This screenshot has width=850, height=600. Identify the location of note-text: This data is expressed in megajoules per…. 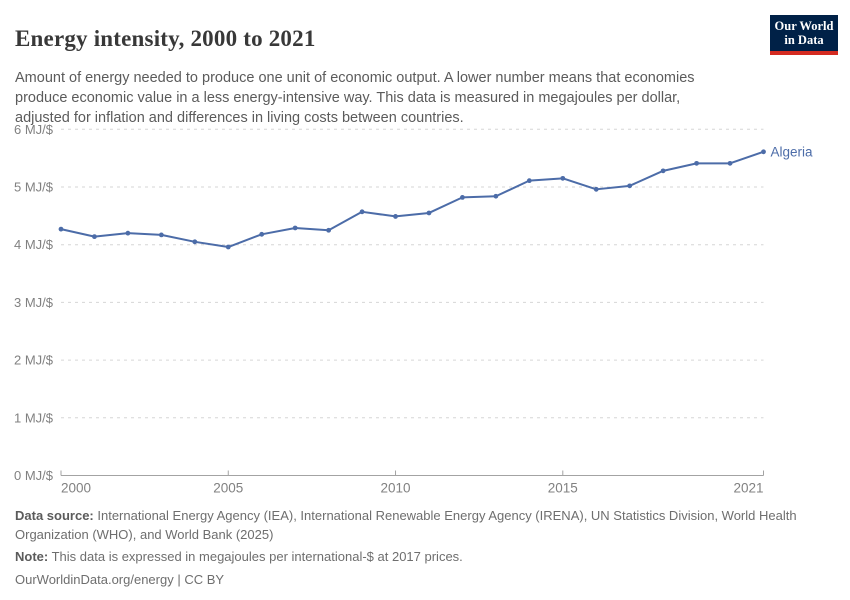
(257, 556).